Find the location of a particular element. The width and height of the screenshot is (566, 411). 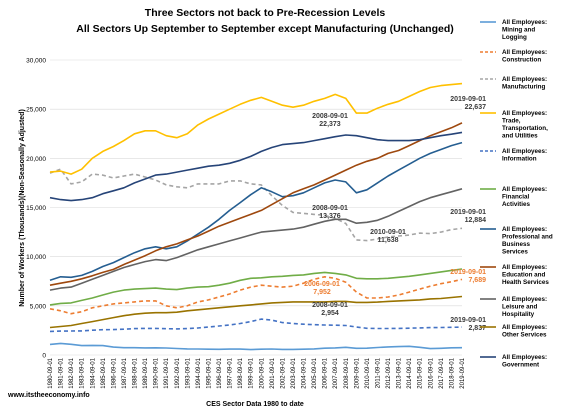

x-tick-label: 1988-09-01 is located at coordinates (136, 372).